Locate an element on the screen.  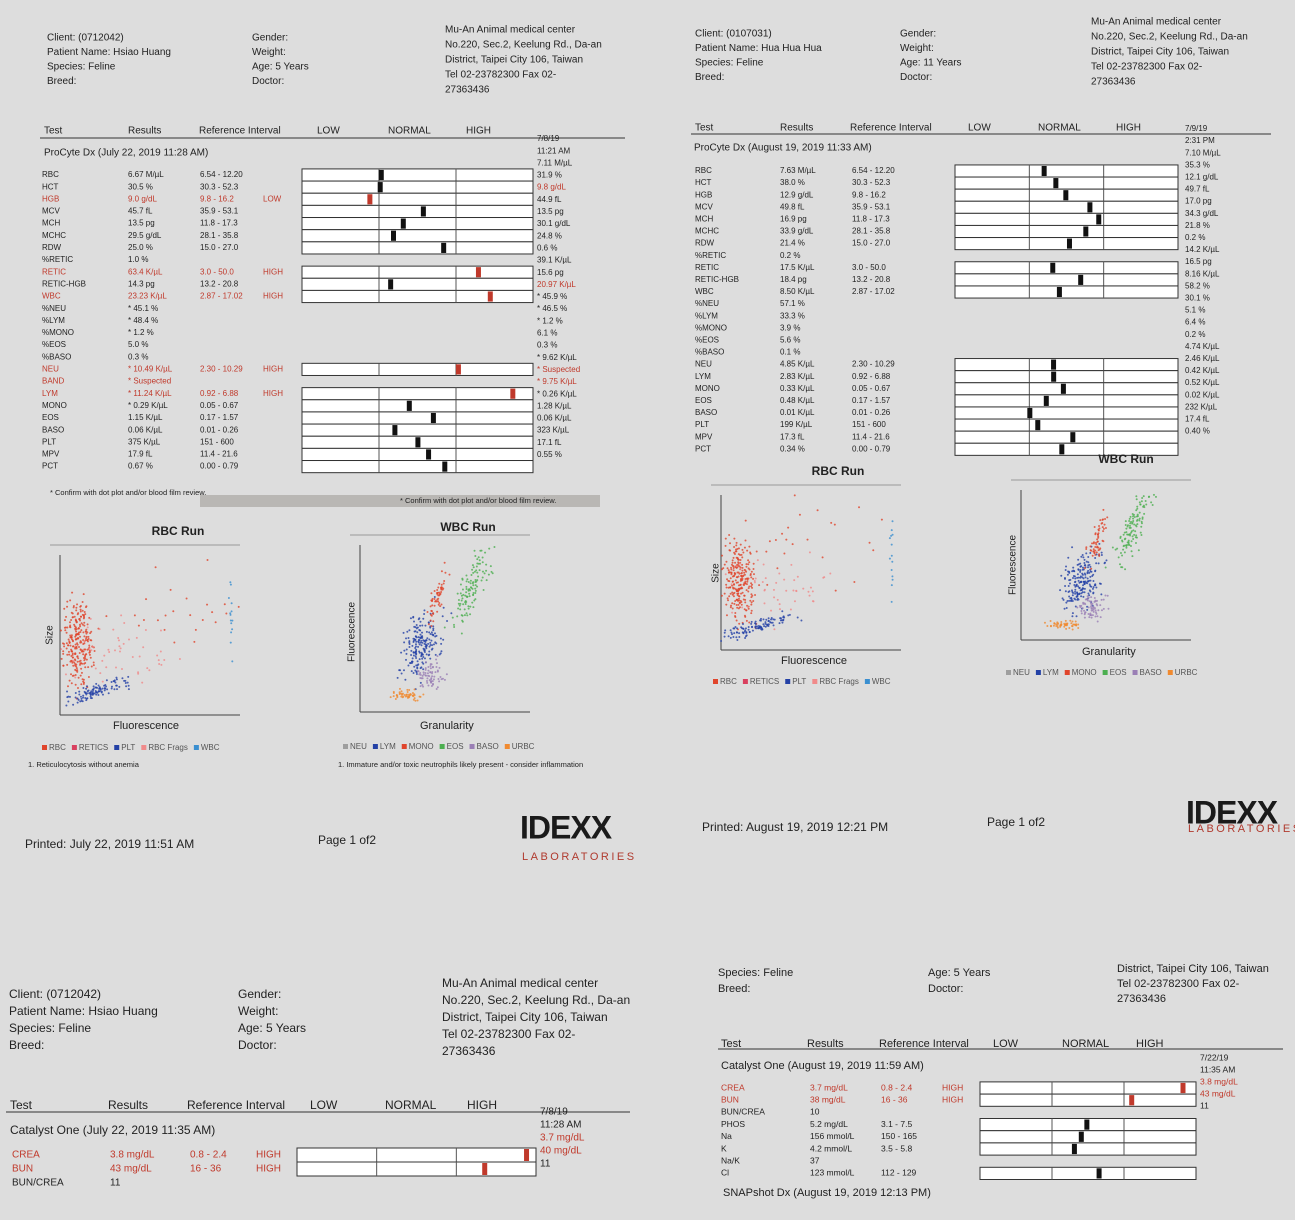
test-name: NEU is located at coordinates (50, 369).